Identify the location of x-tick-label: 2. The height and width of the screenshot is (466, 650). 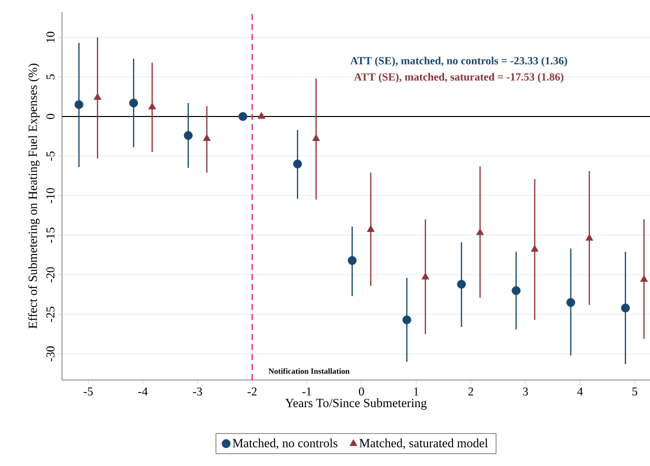
(471, 392).